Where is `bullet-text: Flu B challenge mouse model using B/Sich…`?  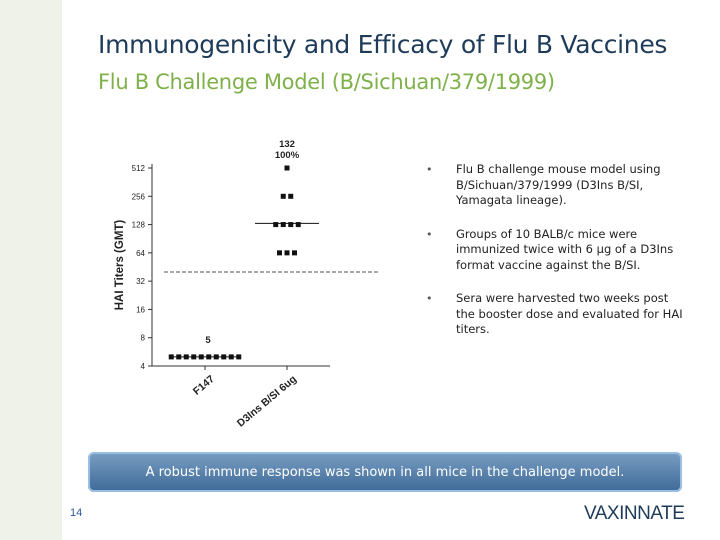 bullet-text: Flu B challenge mouse model using B/Sich… is located at coordinates (558, 184).